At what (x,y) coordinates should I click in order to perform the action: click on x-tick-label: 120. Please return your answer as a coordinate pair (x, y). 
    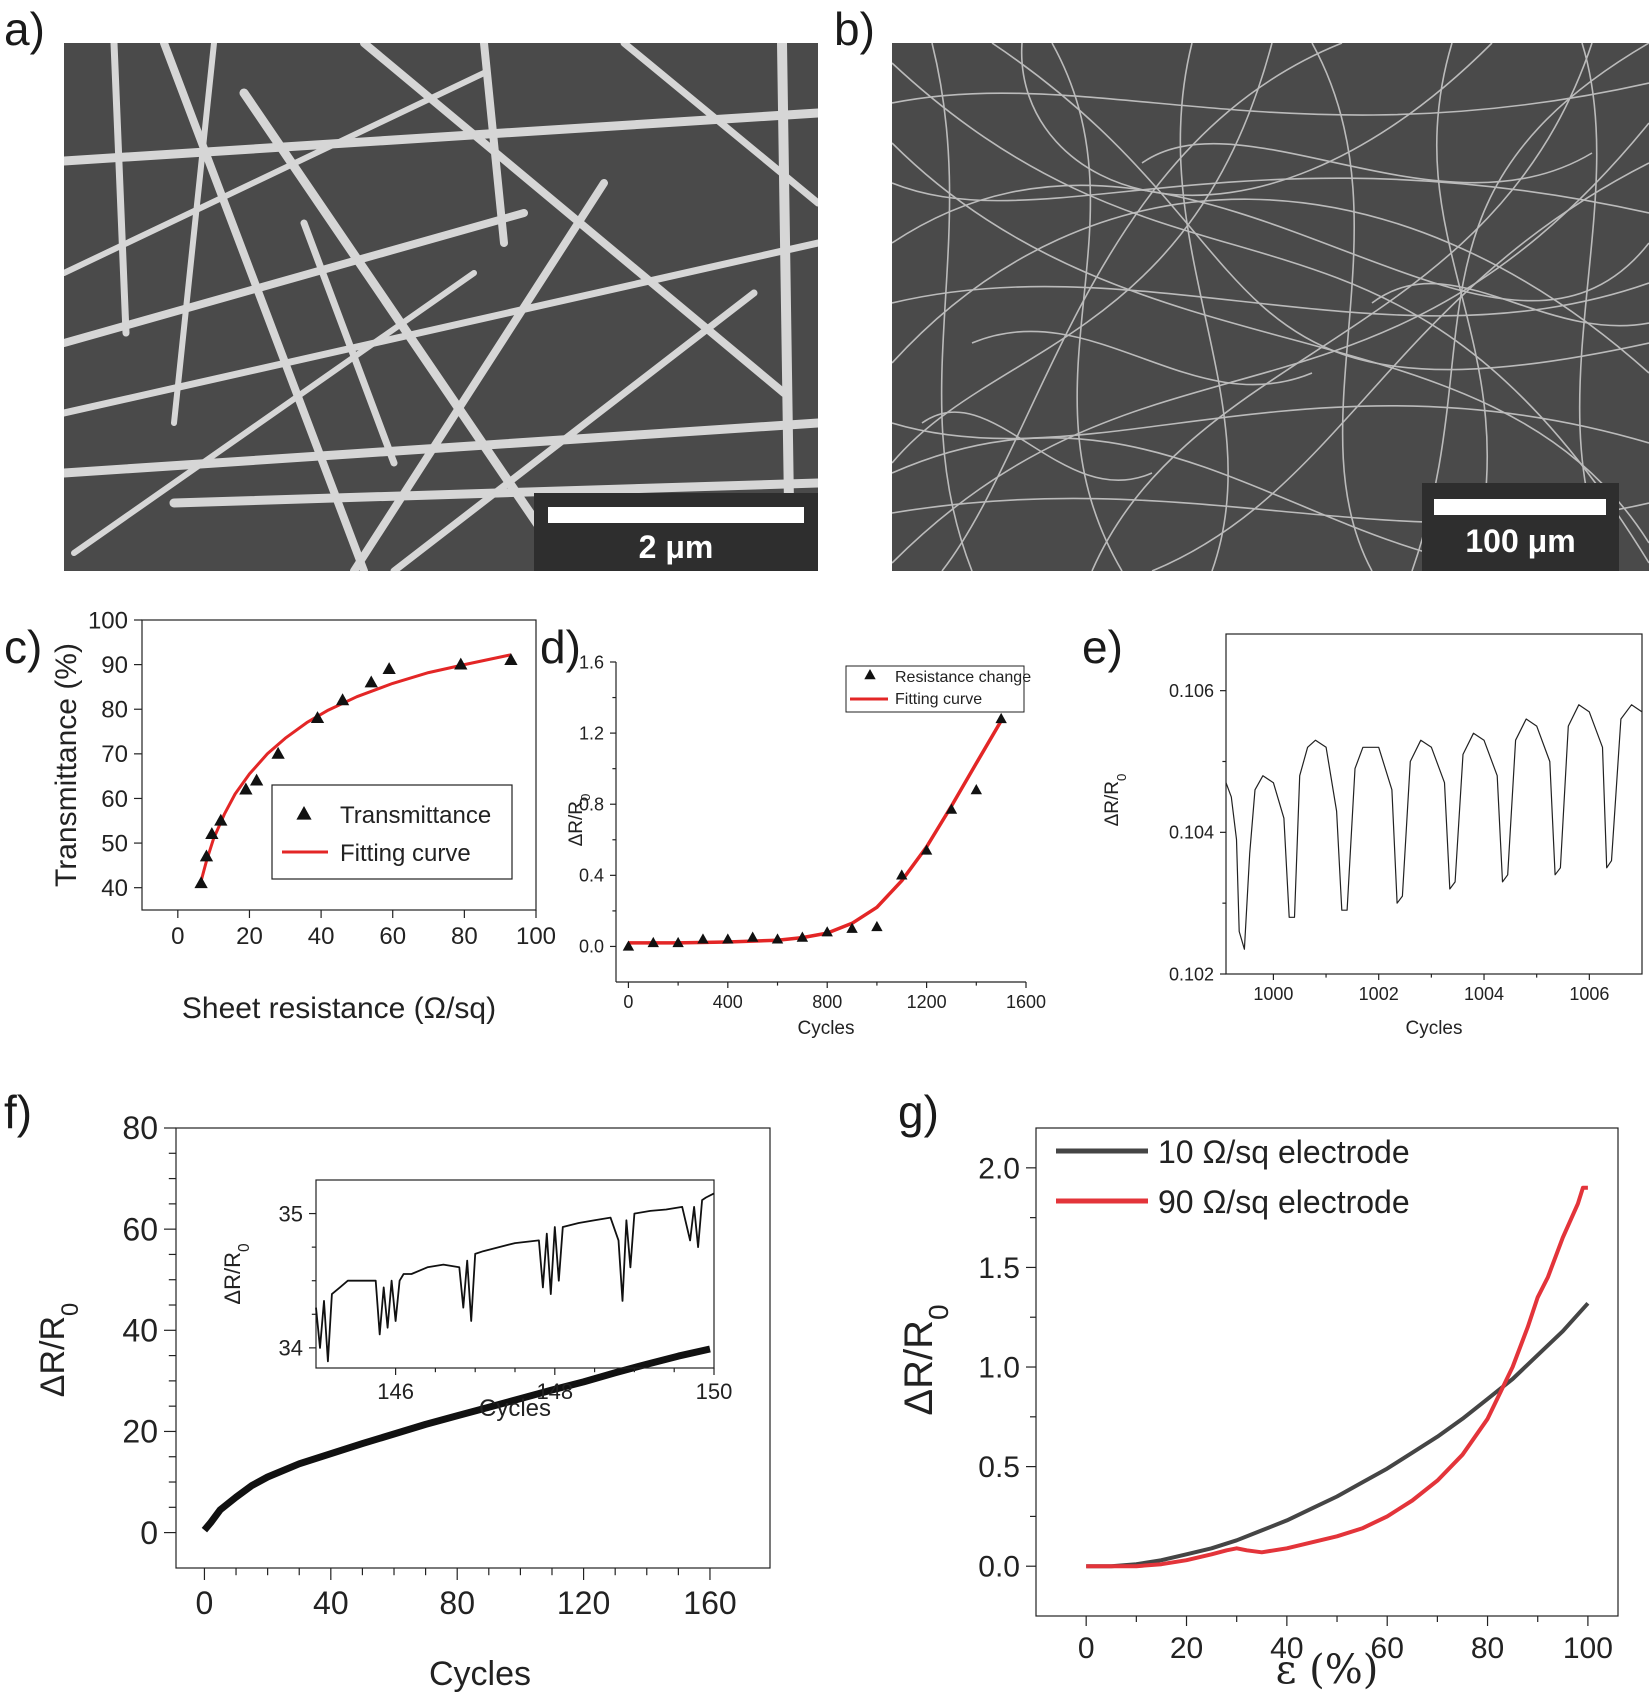
    Looking at the image, I should click on (583, 1603).